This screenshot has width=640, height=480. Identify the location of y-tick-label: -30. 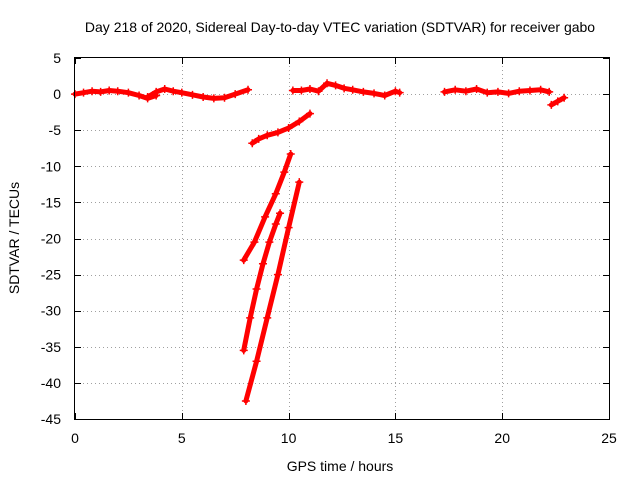
(51, 311).